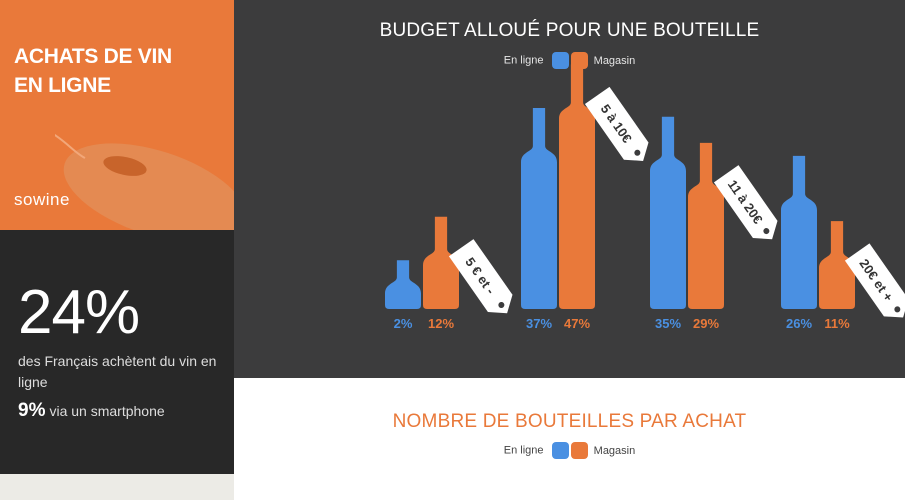  I want to click on value-label-online-3: 26%, so click(799, 323).